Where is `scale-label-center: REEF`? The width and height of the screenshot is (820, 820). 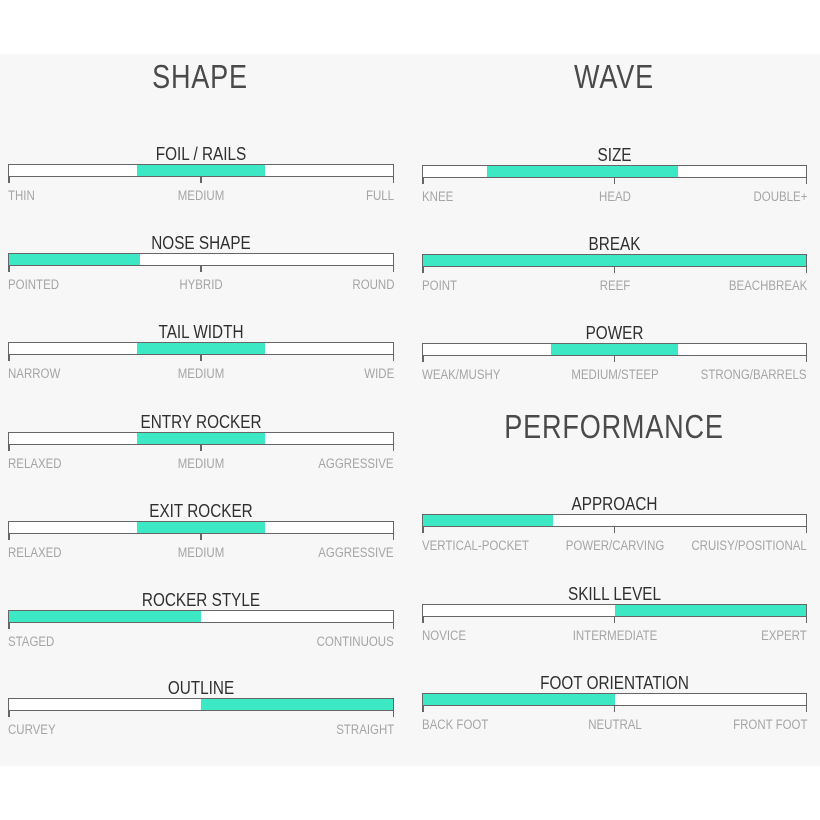
scale-label-center: REEF is located at coordinates (614, 285).